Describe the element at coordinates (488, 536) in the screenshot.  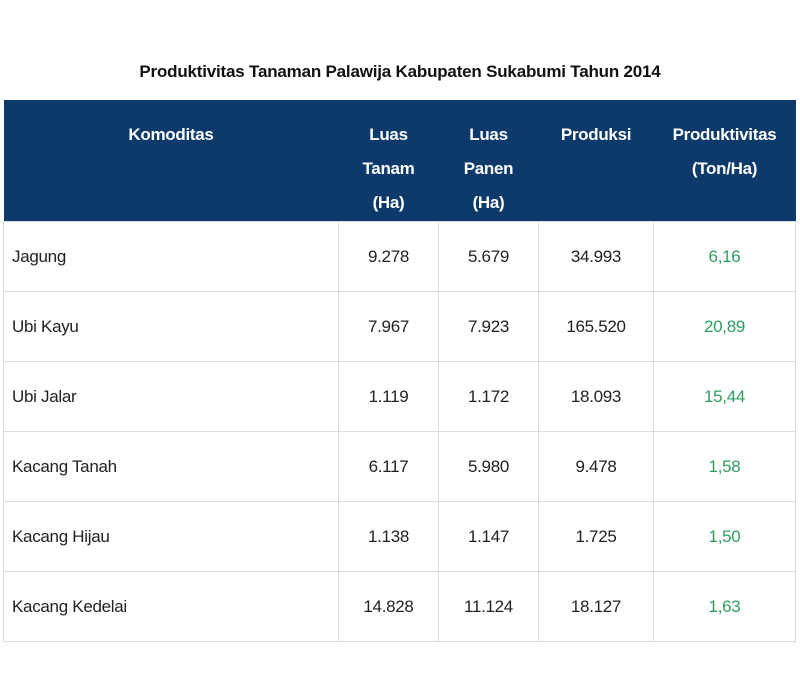
I see `cell-luas-panen: 1.147` at that location.